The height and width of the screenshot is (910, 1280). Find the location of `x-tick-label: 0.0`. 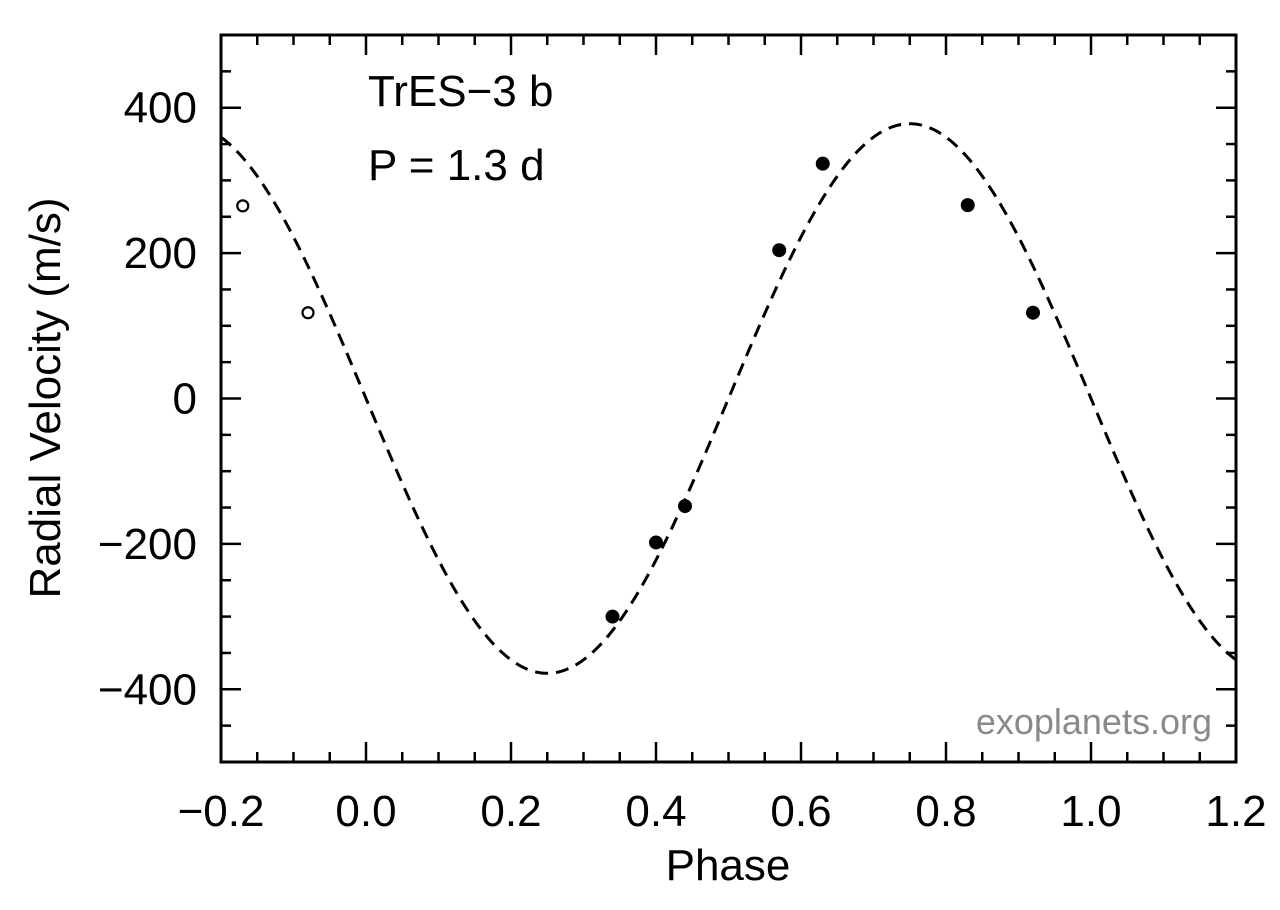

x-tick-label: 0.0 is located at coordinates (365, 811).